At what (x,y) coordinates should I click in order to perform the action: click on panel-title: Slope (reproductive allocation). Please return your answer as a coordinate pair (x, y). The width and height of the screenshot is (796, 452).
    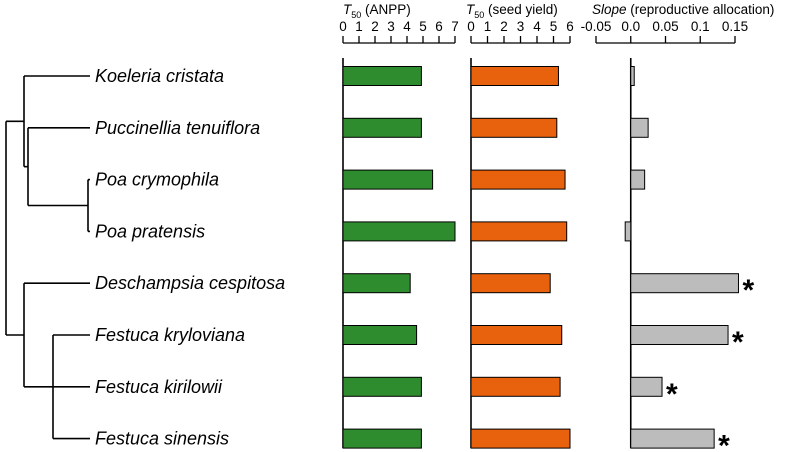
    Looking at the image, I should click on (683, 9).